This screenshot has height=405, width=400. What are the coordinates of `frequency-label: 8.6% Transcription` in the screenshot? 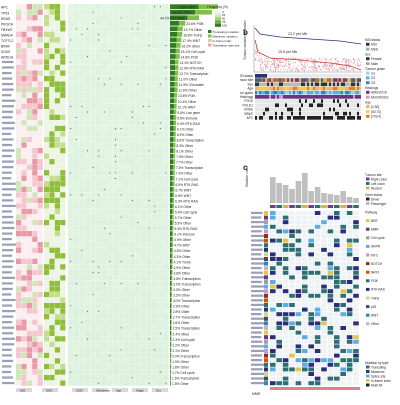 It's located at (190, 141).